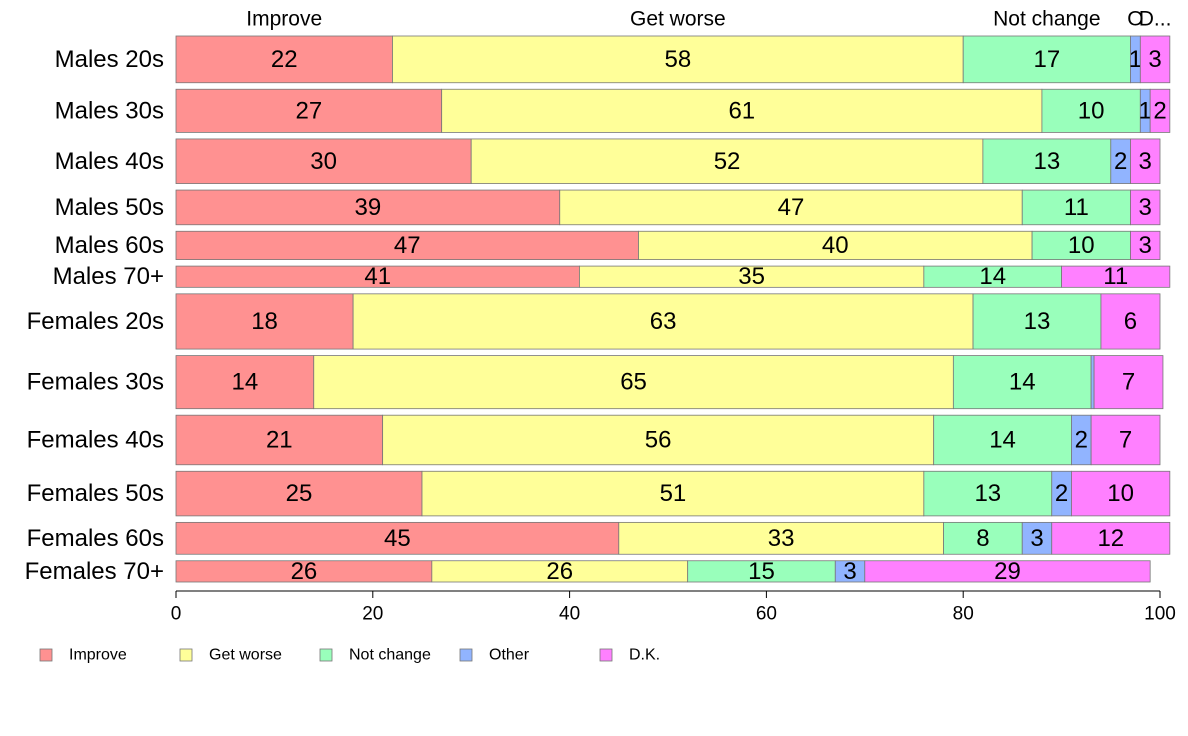 Image resolution: width=1188 pixels, height=736 pixels. I want to click on bar-segment-not-change-males-30s, so click(1091, 110).